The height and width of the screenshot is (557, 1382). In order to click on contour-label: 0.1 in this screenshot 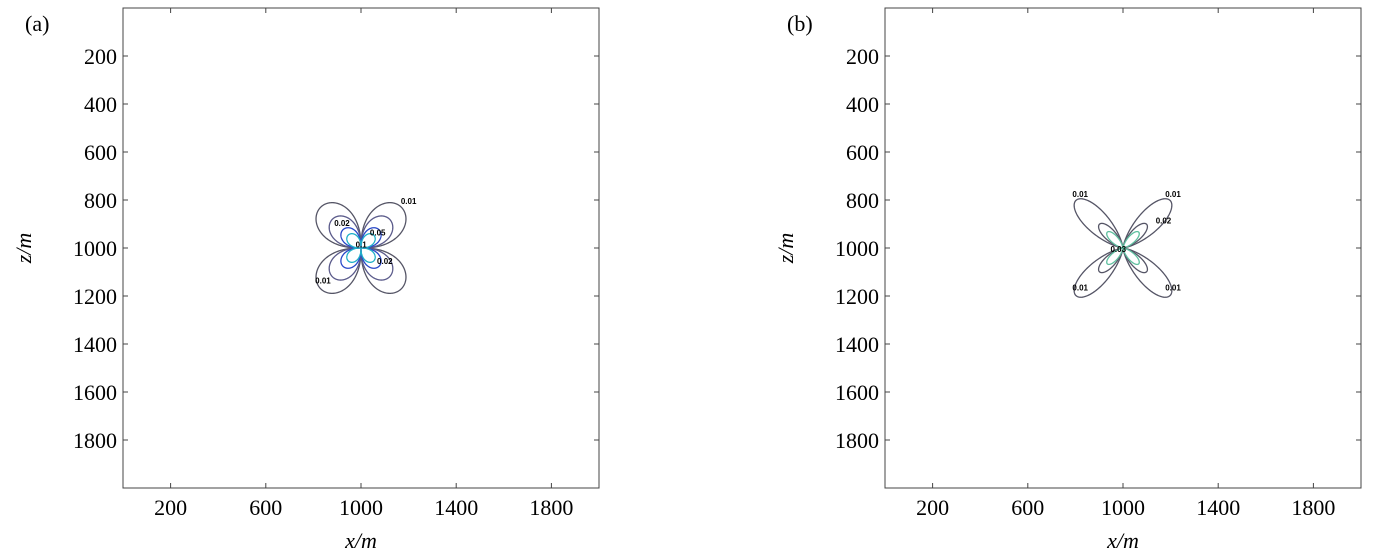, I will do `click(362, 244)`.